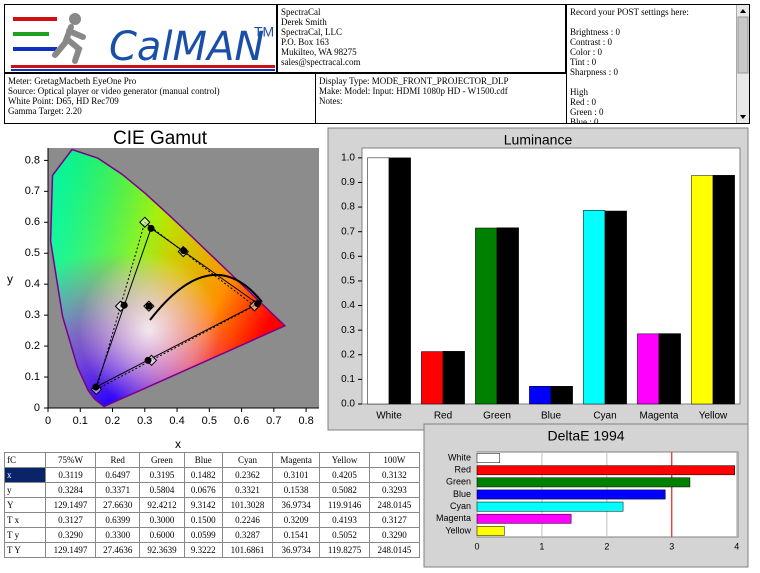 The height and width of the screenshot is (573, 760). What do you see at coordinates (394, 490) in the screenshot?
I see `table-cell: 0.3293` at bounding box center [394, 490].